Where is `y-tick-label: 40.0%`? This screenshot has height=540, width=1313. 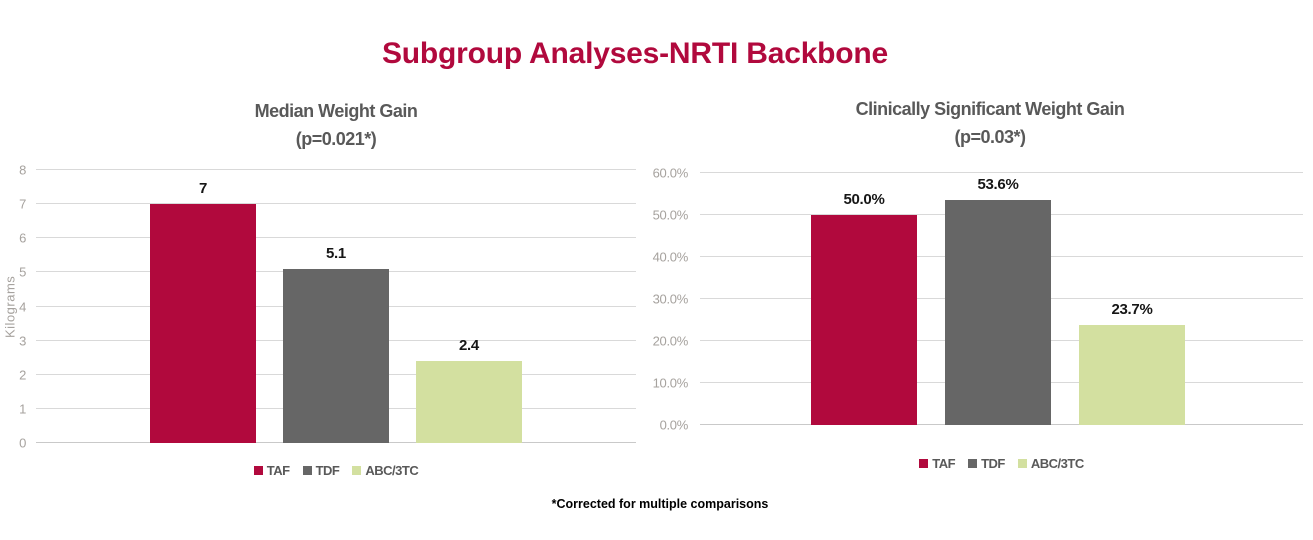
y-tick-label: 40.0% is located at coordinates (670, 257).